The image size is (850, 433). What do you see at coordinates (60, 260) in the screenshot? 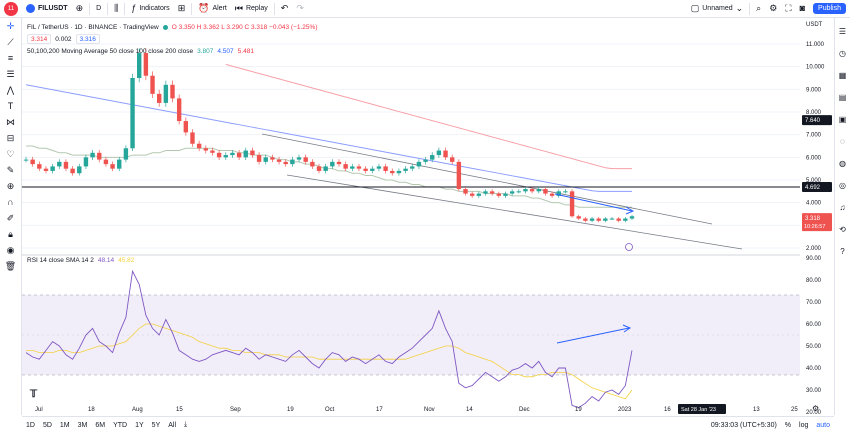
I see `rsi-indicator-label: RSI 14 close SMA 14 2` at bounding box center [60, 260].